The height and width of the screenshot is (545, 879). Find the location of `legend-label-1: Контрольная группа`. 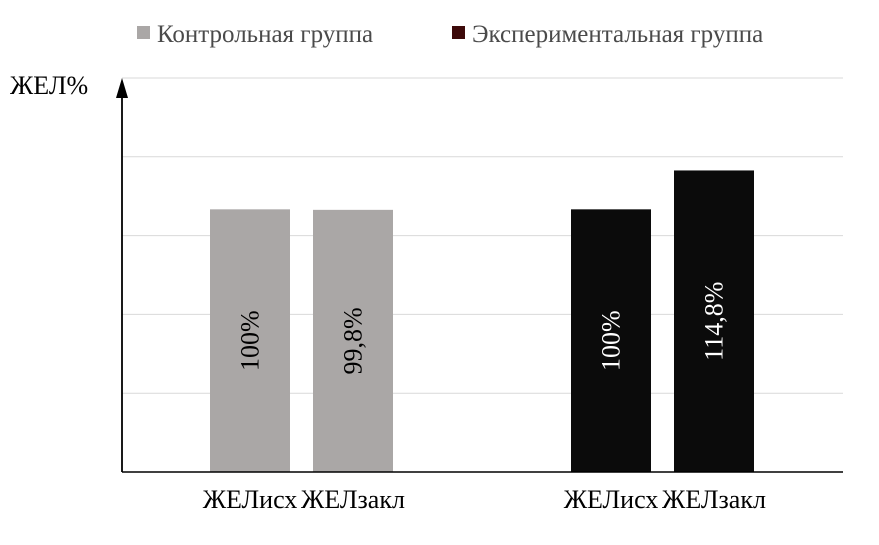

legend-label-1: Контрольная группа is located at coordinates (265, 34).